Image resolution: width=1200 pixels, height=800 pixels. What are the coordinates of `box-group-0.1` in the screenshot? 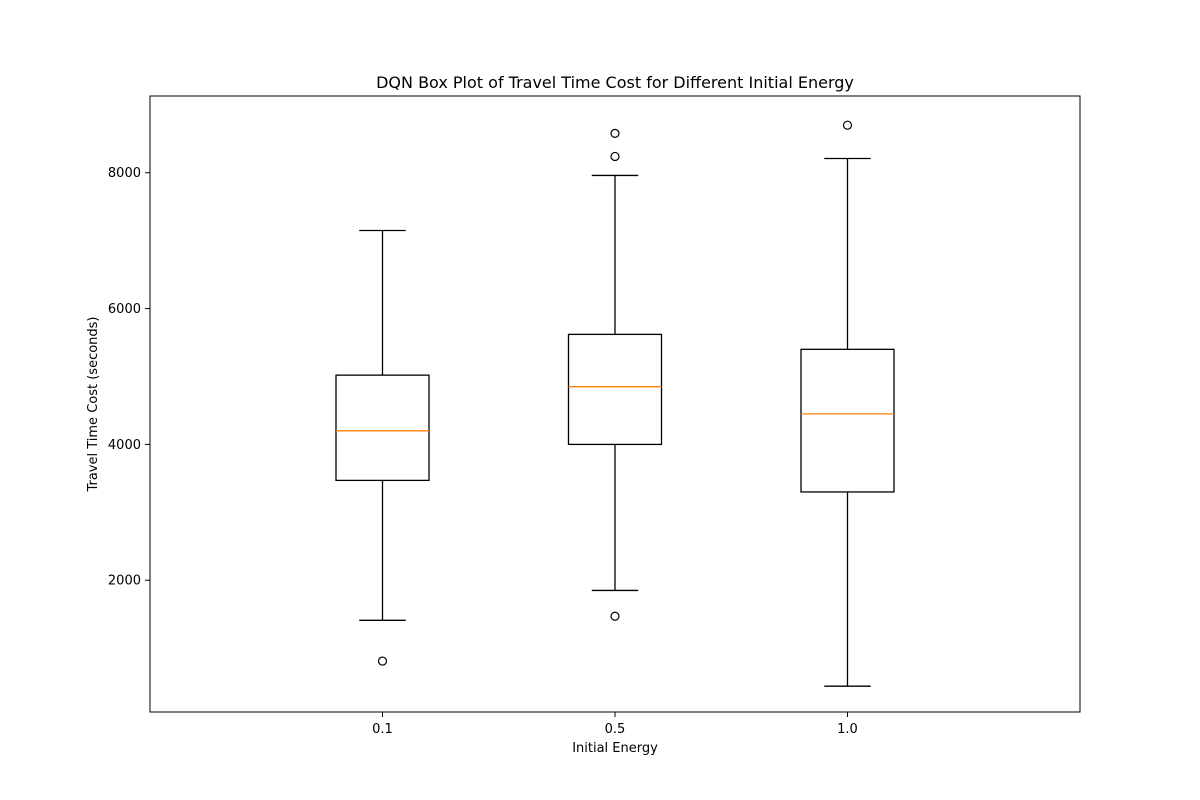 It's located at (382, 447).